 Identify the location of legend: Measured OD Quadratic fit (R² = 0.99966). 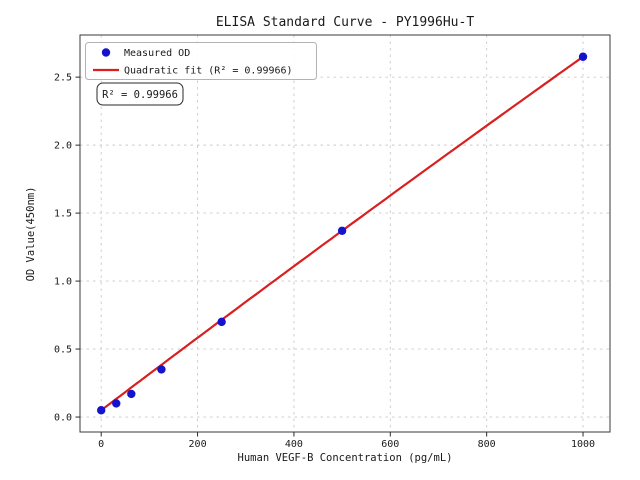
(201, 61).